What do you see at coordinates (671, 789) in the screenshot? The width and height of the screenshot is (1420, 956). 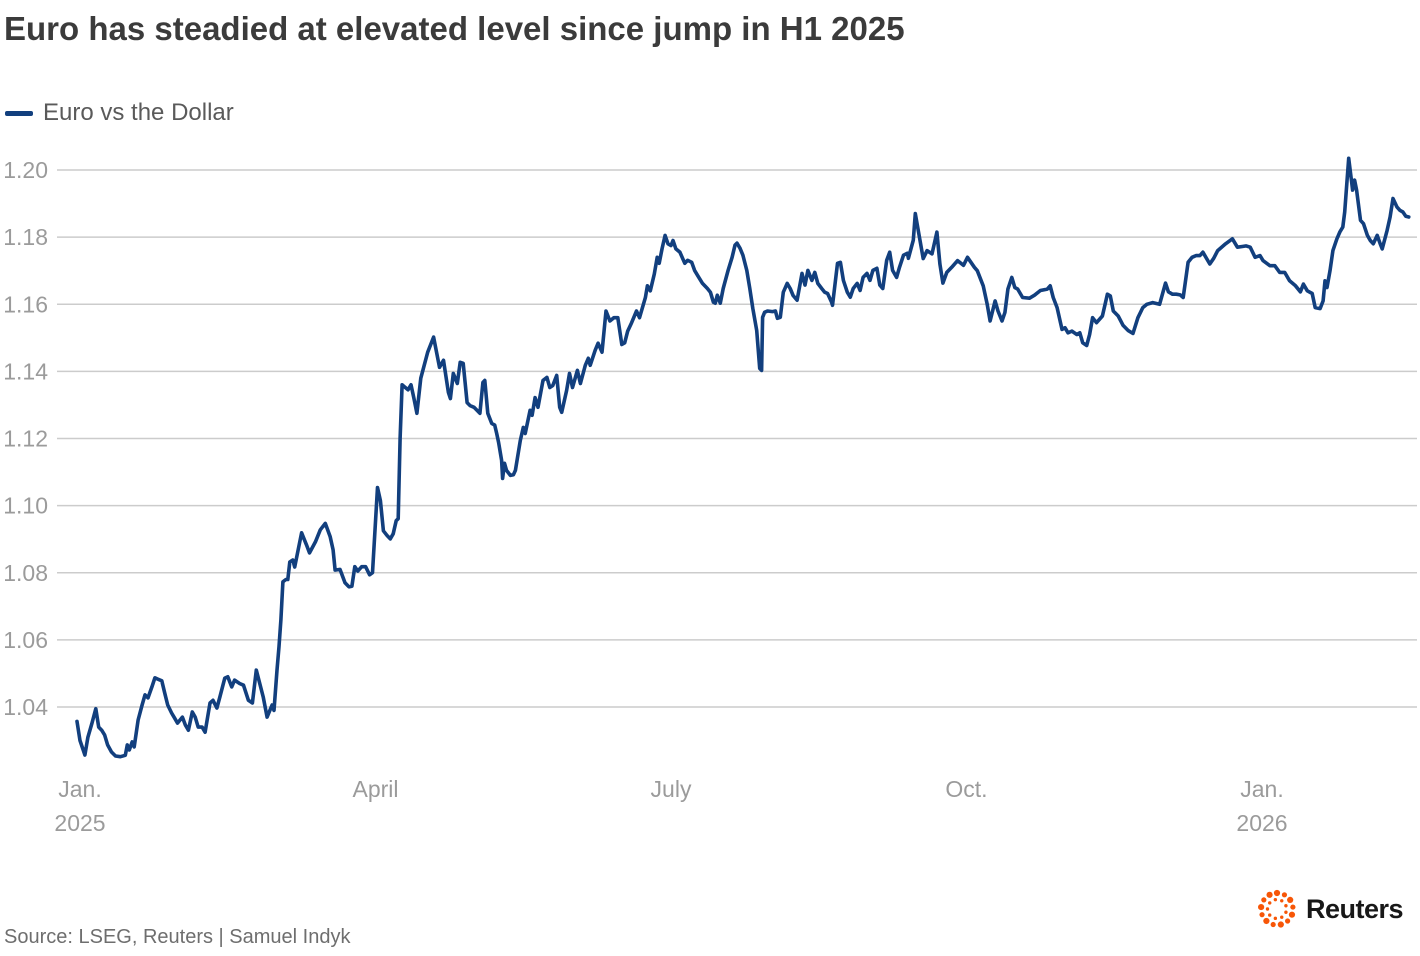 I see `x-tick-label: July` at bounding box center [671, 789].